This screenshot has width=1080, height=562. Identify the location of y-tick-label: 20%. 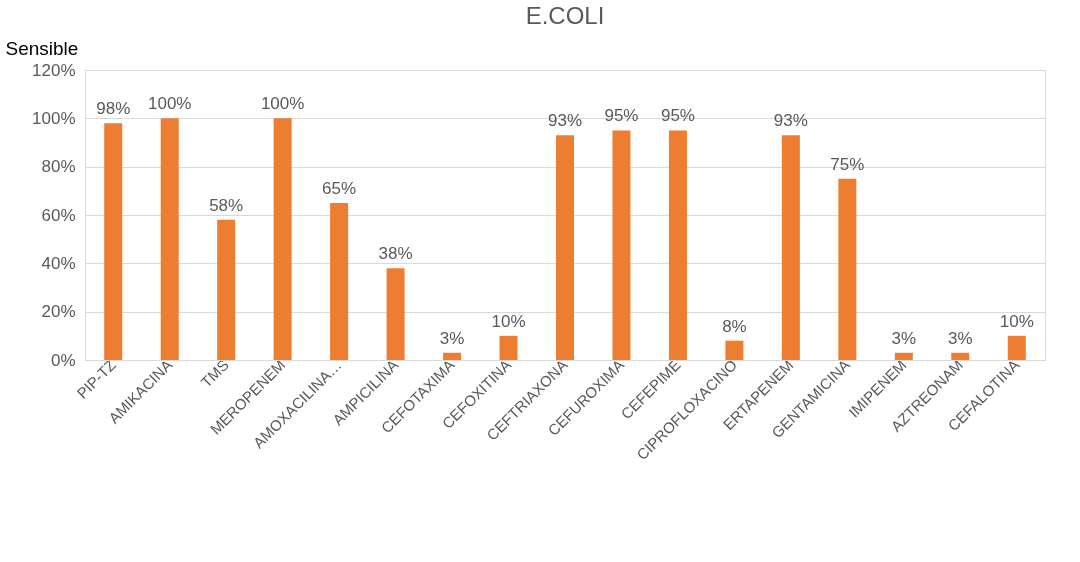
(58, 312).